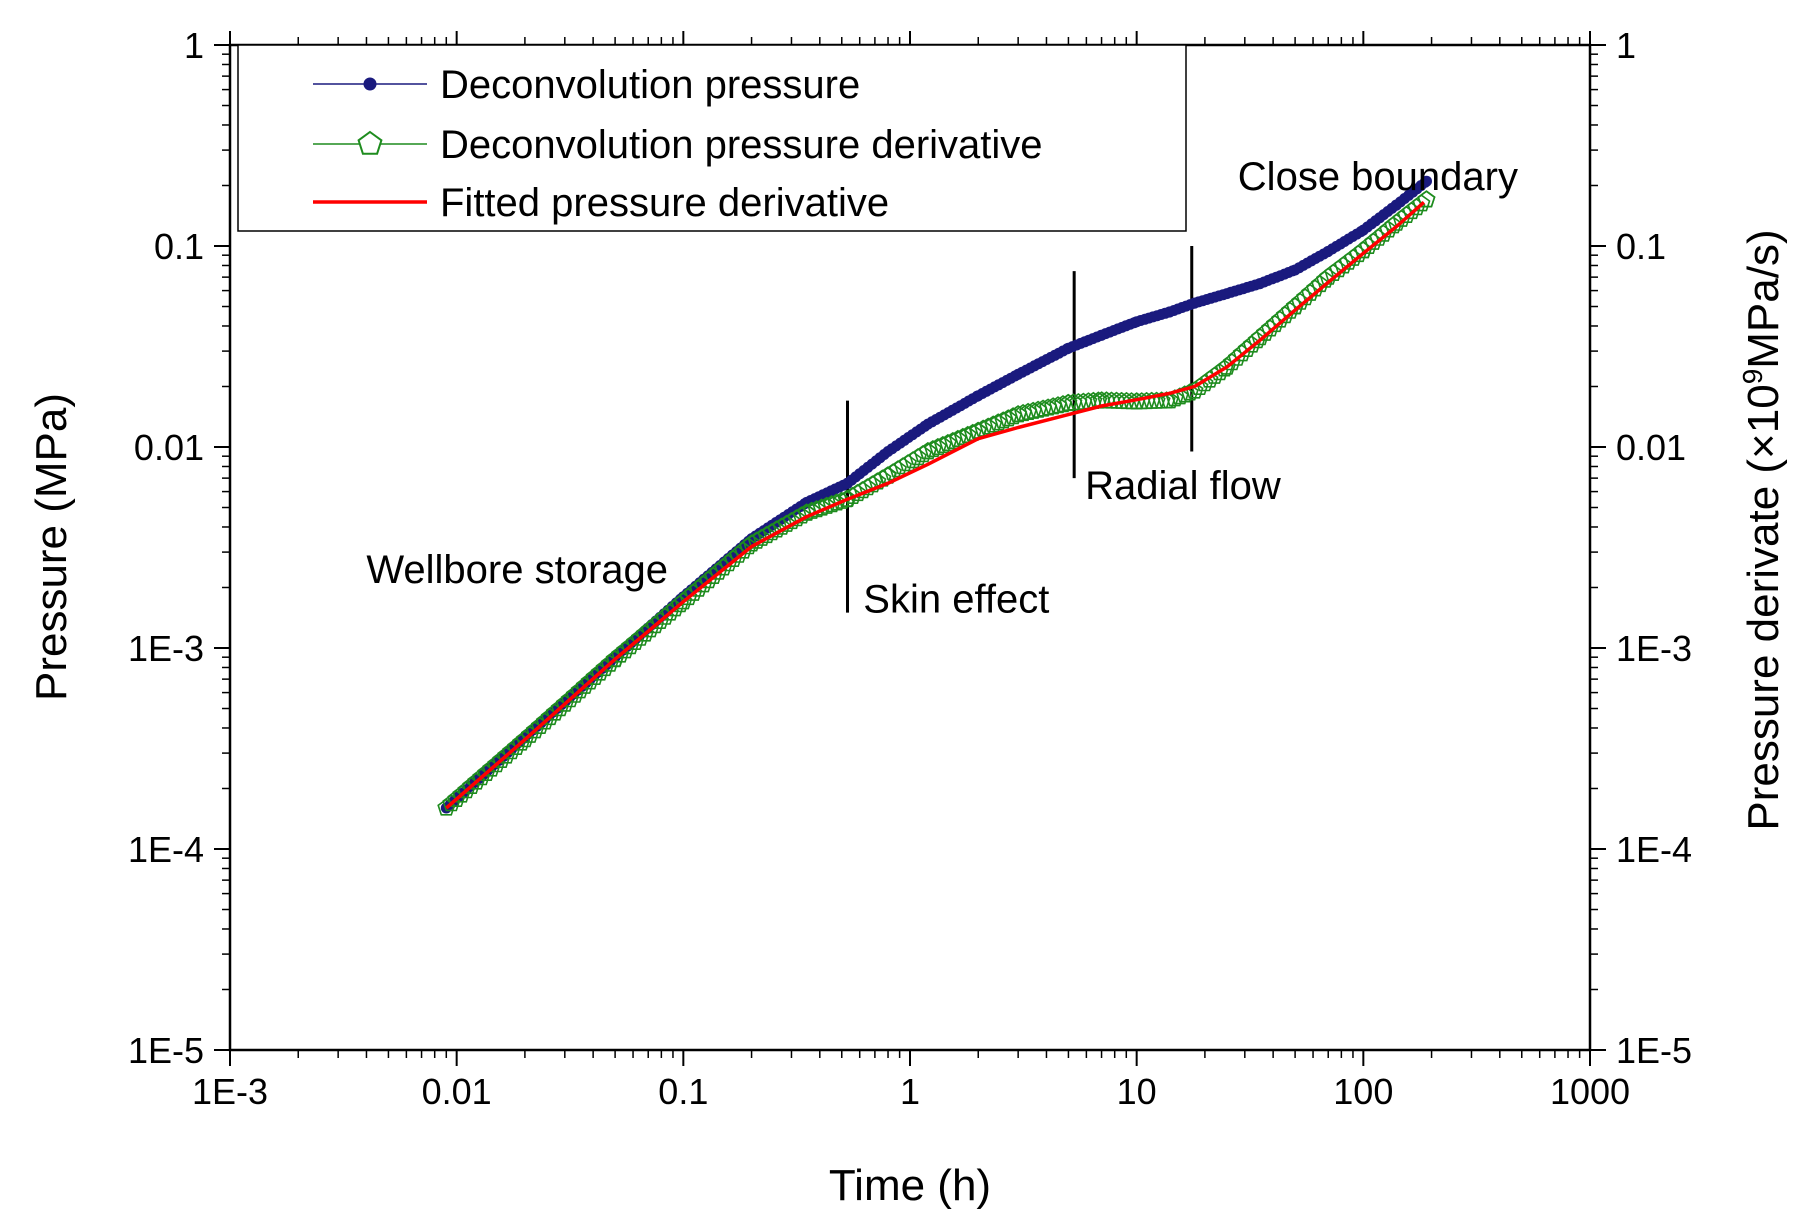 The height and width of the screenshot is (1225, 1809). What do you see at coordinates (1654, 648) in the screenshot?
I see `y-right-tick-label: 1E-3` at bounding box center [1654, 648].